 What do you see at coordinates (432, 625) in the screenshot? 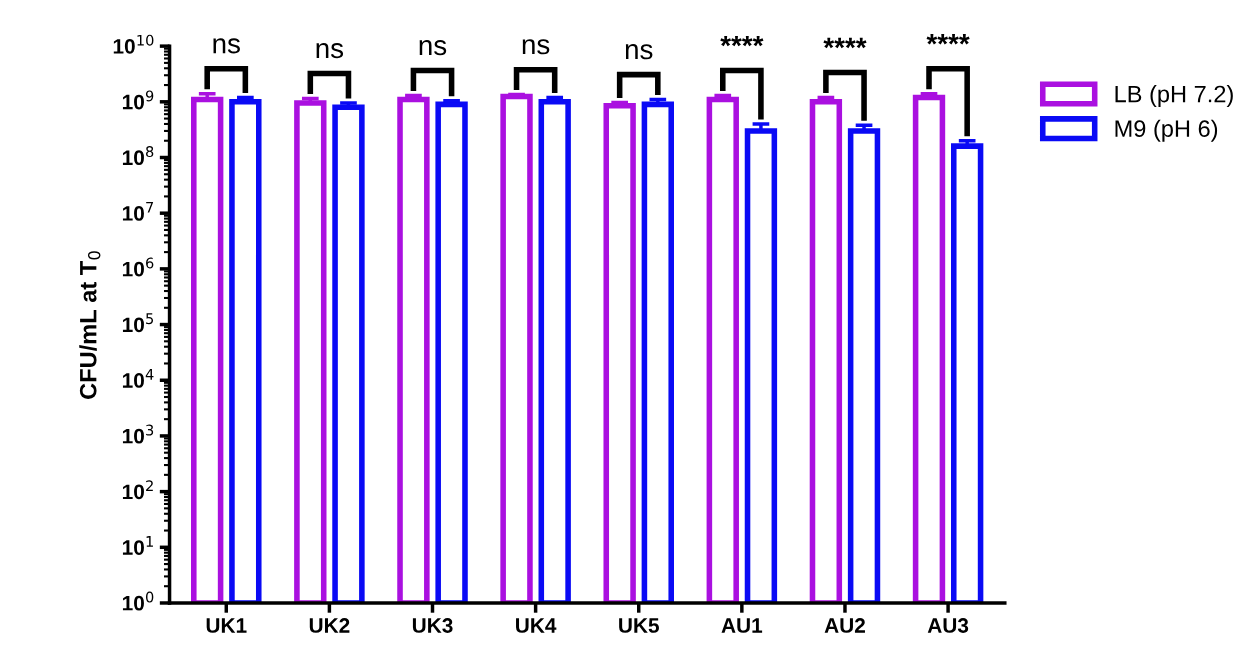
I see `x-tick-label: UK3` at bounding box center [432, 625].